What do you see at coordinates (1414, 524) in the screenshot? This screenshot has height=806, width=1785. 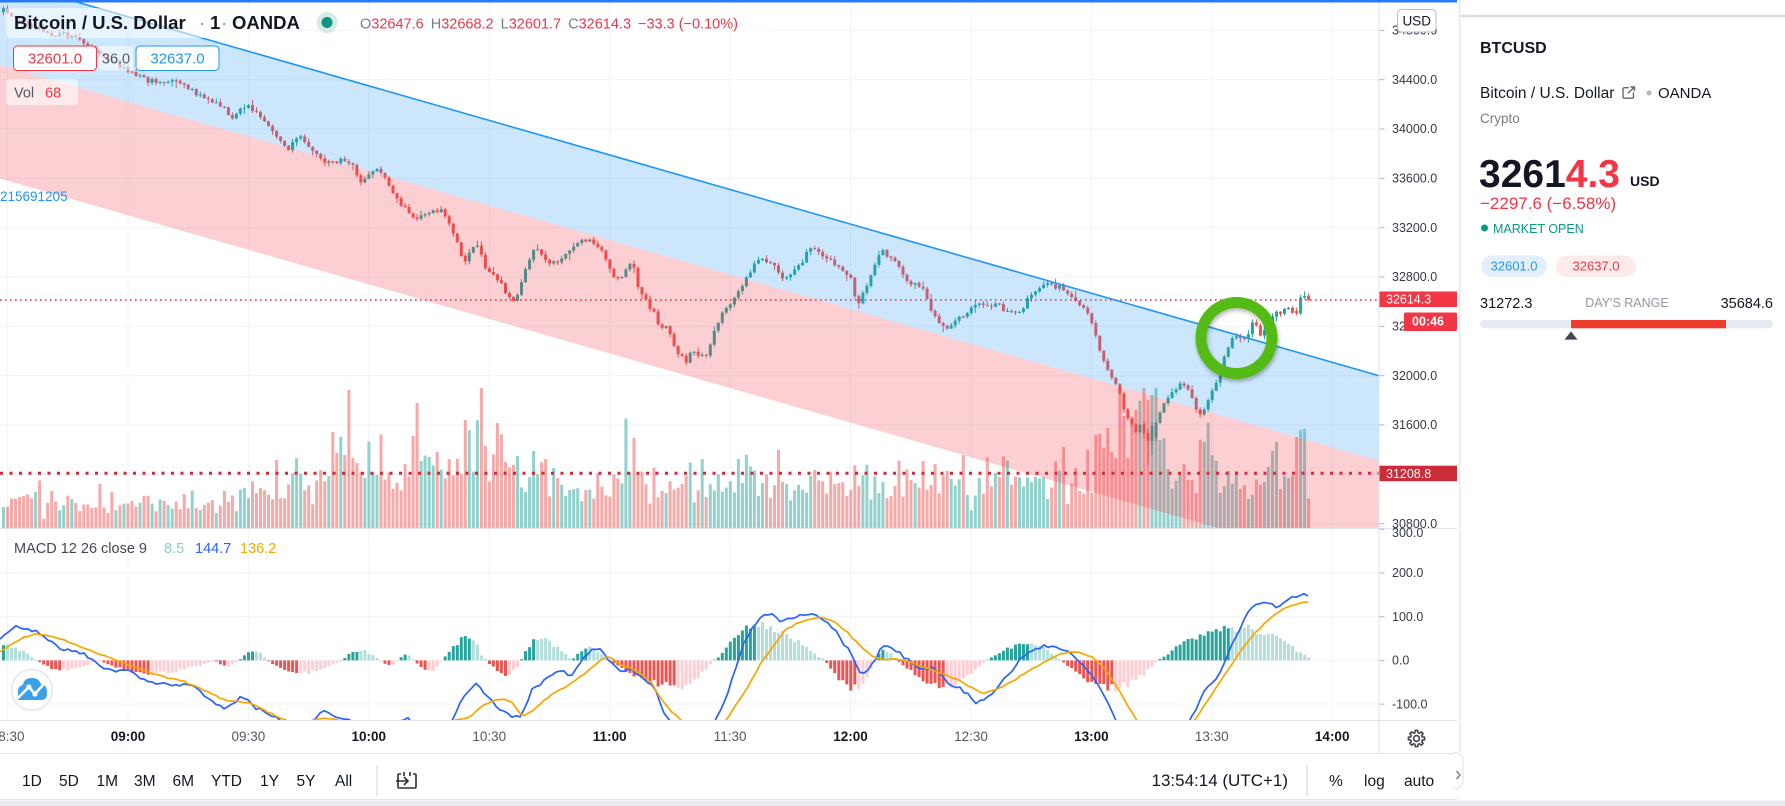 I see `svg-text: 30800.0` at bounding box center [1414, 524].